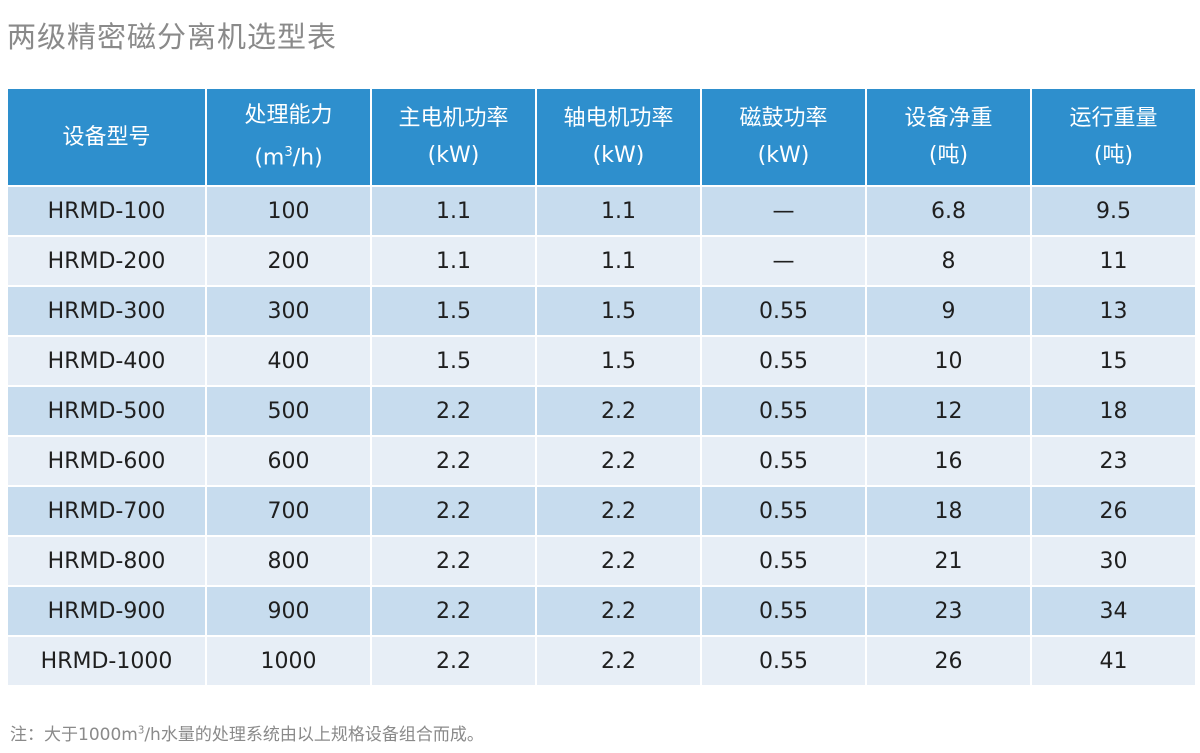 Image resolution: width=1200 pixels, height=753 pixels. What do you see at coordinates (106, 611) in the screenshot?
I see `cell-model: HRMD-900` at bounding box center [106, 611].